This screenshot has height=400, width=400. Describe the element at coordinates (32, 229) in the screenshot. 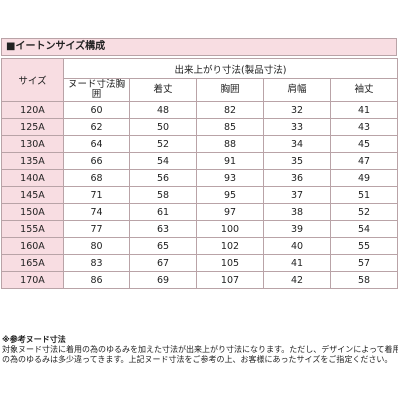

I see `size-label: 155A` at that location.